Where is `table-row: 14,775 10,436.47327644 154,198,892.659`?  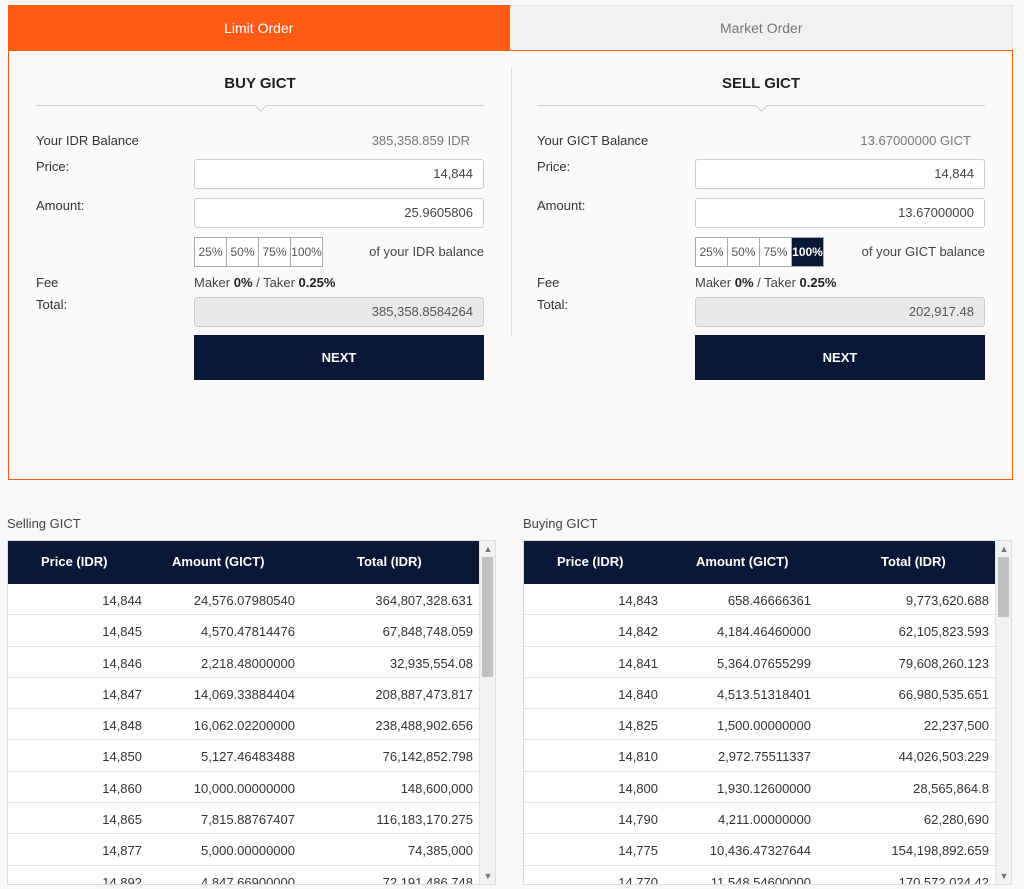
table-row: 14,775 10,436.47327644 154,198,892.659 is located at coordinates (760, 850).